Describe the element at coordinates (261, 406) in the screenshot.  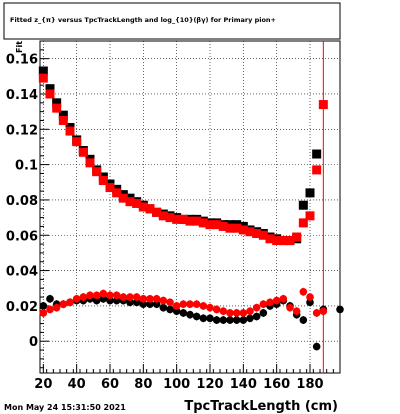
I see `x-axis-title: TpcTrackLength (cm)` at that location.